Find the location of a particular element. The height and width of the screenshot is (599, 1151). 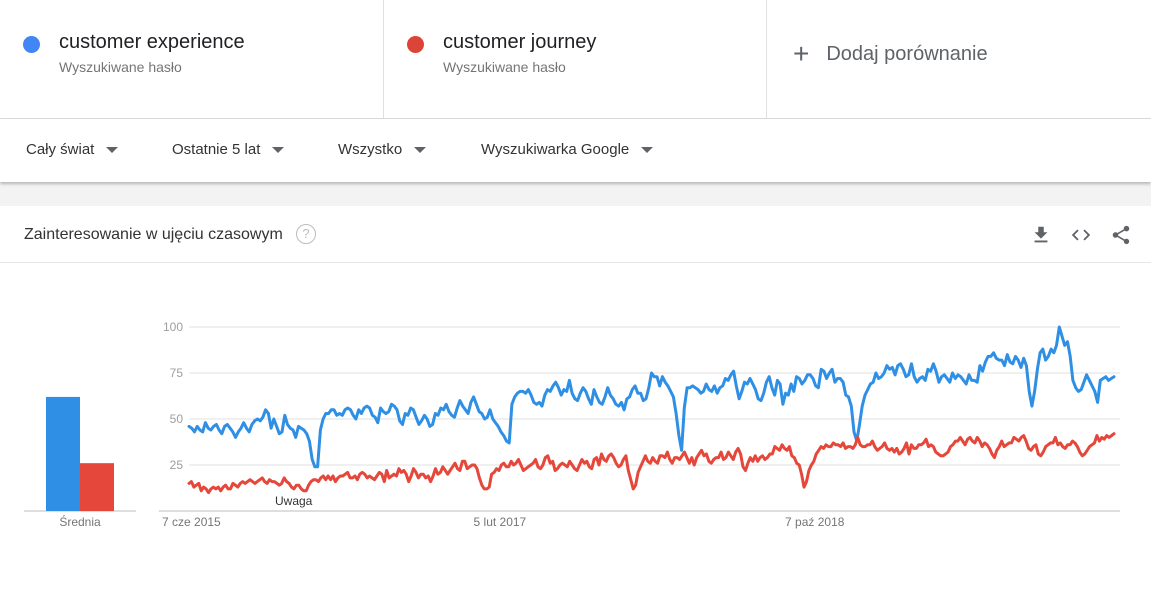

term-card-customer-journey: customer journey Wyszukiwane hasło is located at coordinates (575, 59).